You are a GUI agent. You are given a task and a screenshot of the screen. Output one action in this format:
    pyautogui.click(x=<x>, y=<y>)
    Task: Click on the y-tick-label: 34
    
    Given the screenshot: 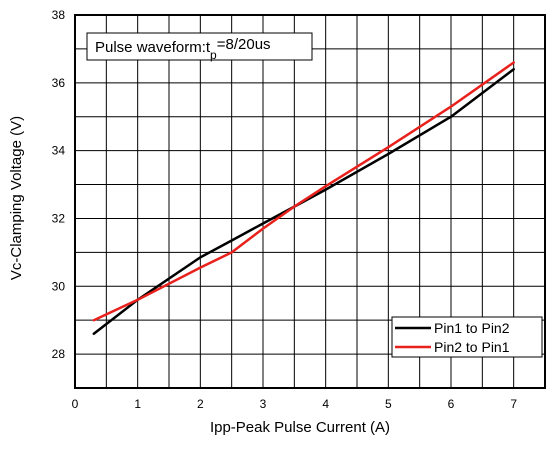 What is the action you would take?
    pyautogui.click(x=59, y=151)
    